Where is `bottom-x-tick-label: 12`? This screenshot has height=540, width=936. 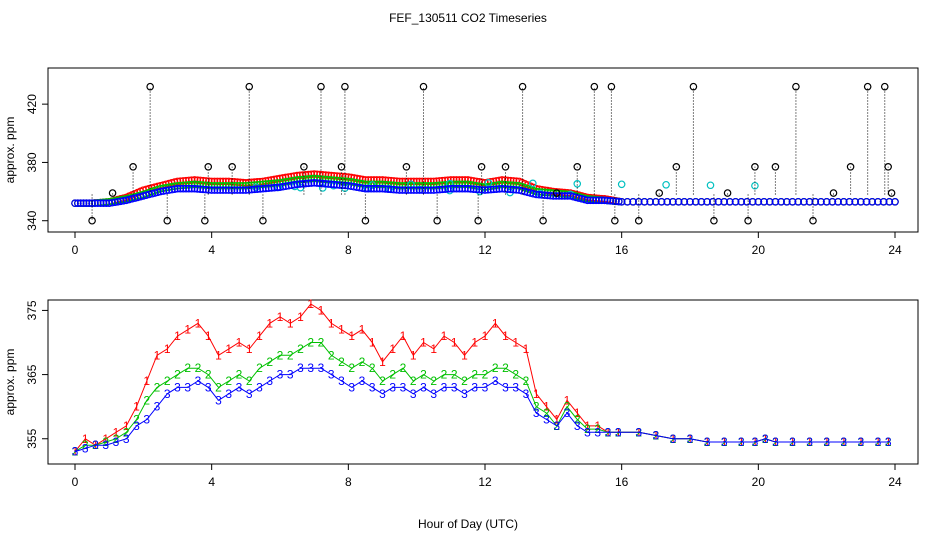 bottom-x-tick-label: 12 is located at coordinates (485, 482).